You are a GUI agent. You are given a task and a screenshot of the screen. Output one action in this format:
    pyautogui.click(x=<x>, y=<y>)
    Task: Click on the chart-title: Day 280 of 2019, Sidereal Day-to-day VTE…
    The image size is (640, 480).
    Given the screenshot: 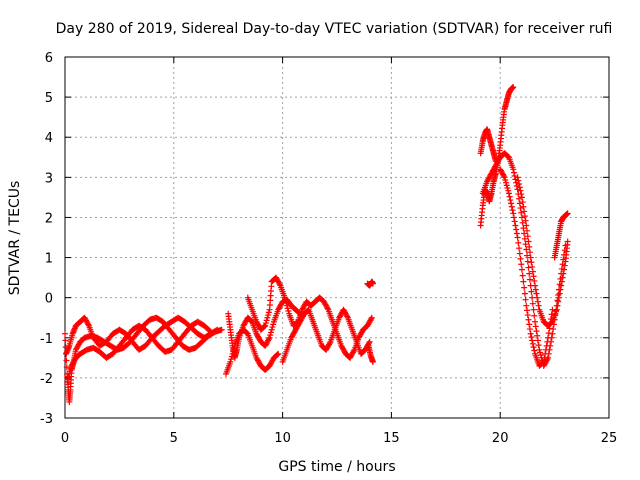 What is the action you would take?
    pyautogui.click(x=334, y=29)
    